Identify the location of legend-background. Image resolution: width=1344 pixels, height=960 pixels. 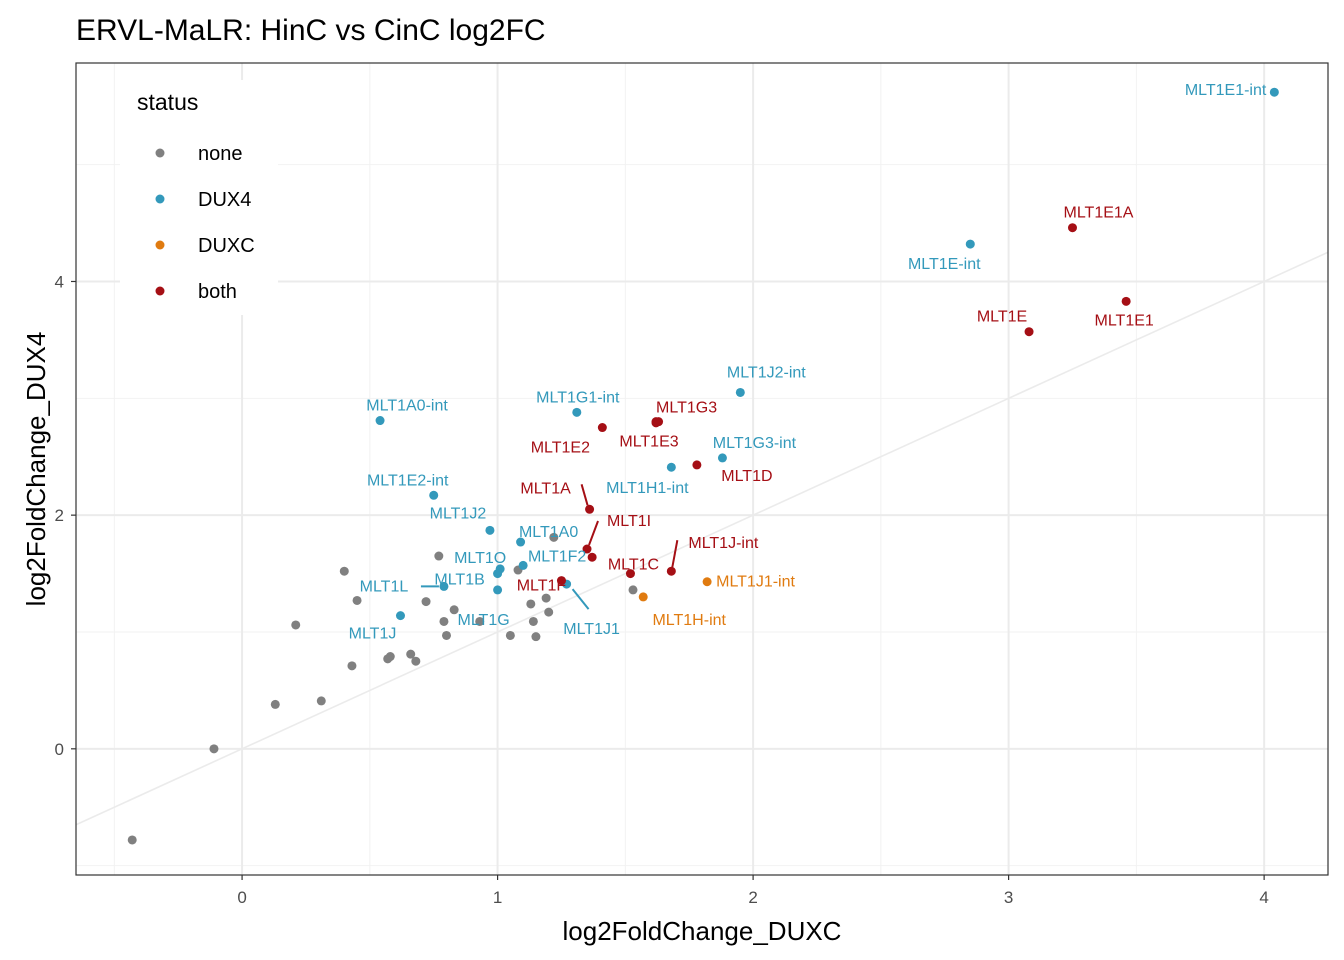
(199, 197).